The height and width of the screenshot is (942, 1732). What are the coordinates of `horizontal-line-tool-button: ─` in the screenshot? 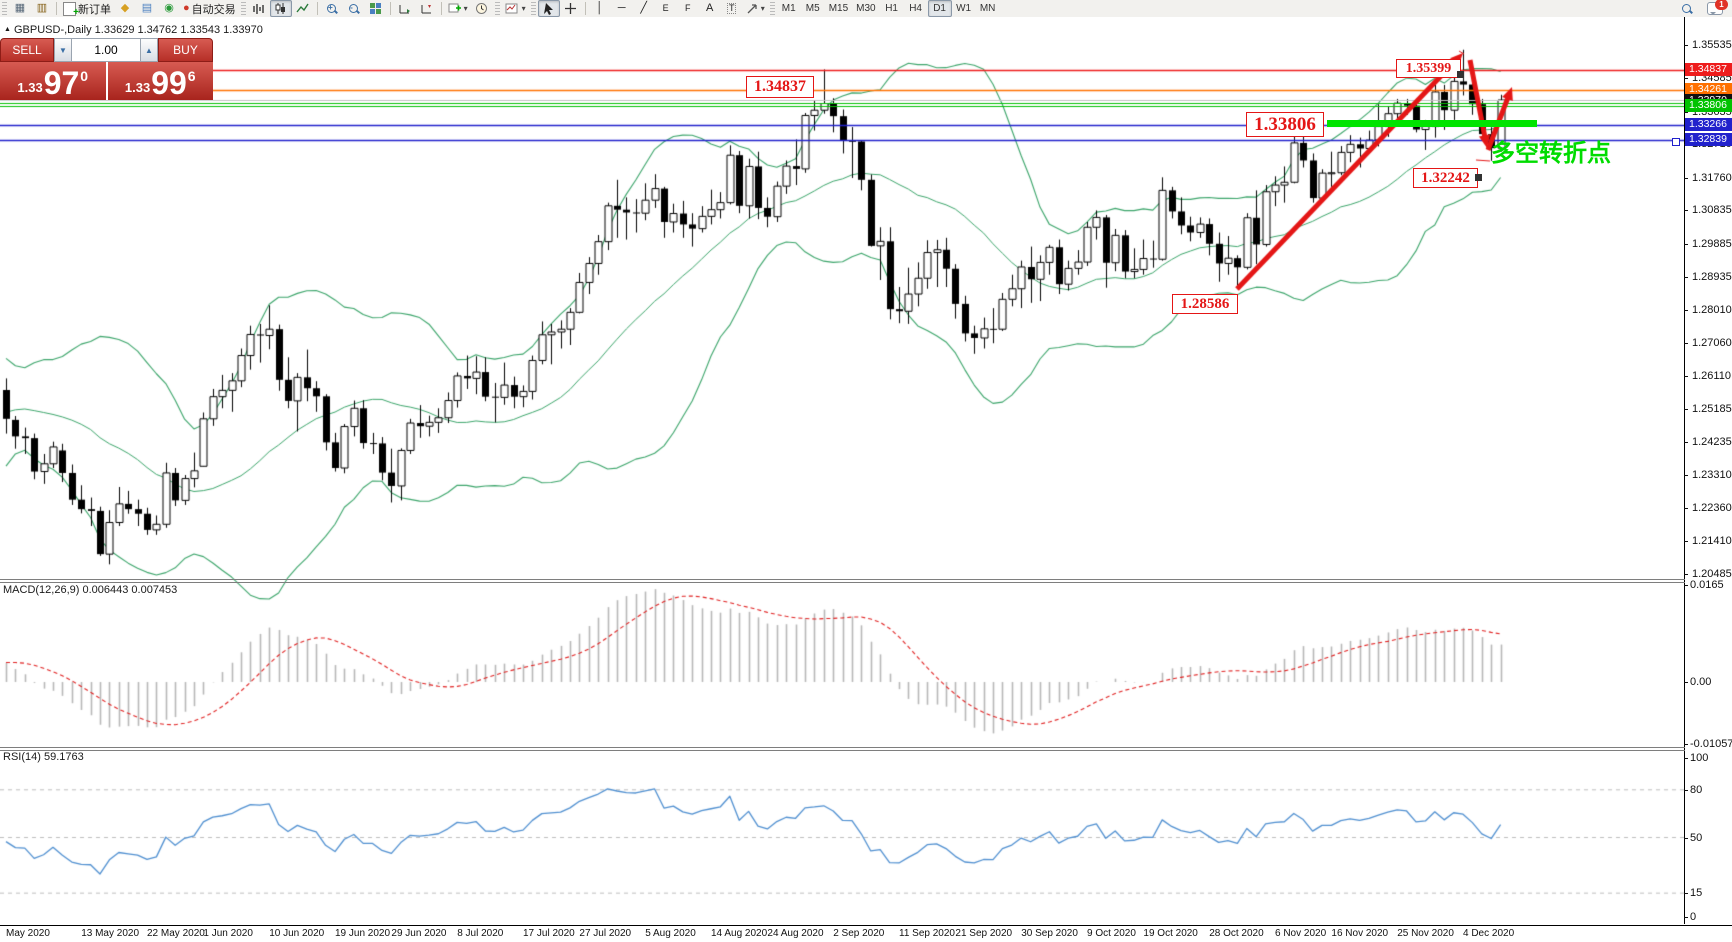 It's located at (622, 8).